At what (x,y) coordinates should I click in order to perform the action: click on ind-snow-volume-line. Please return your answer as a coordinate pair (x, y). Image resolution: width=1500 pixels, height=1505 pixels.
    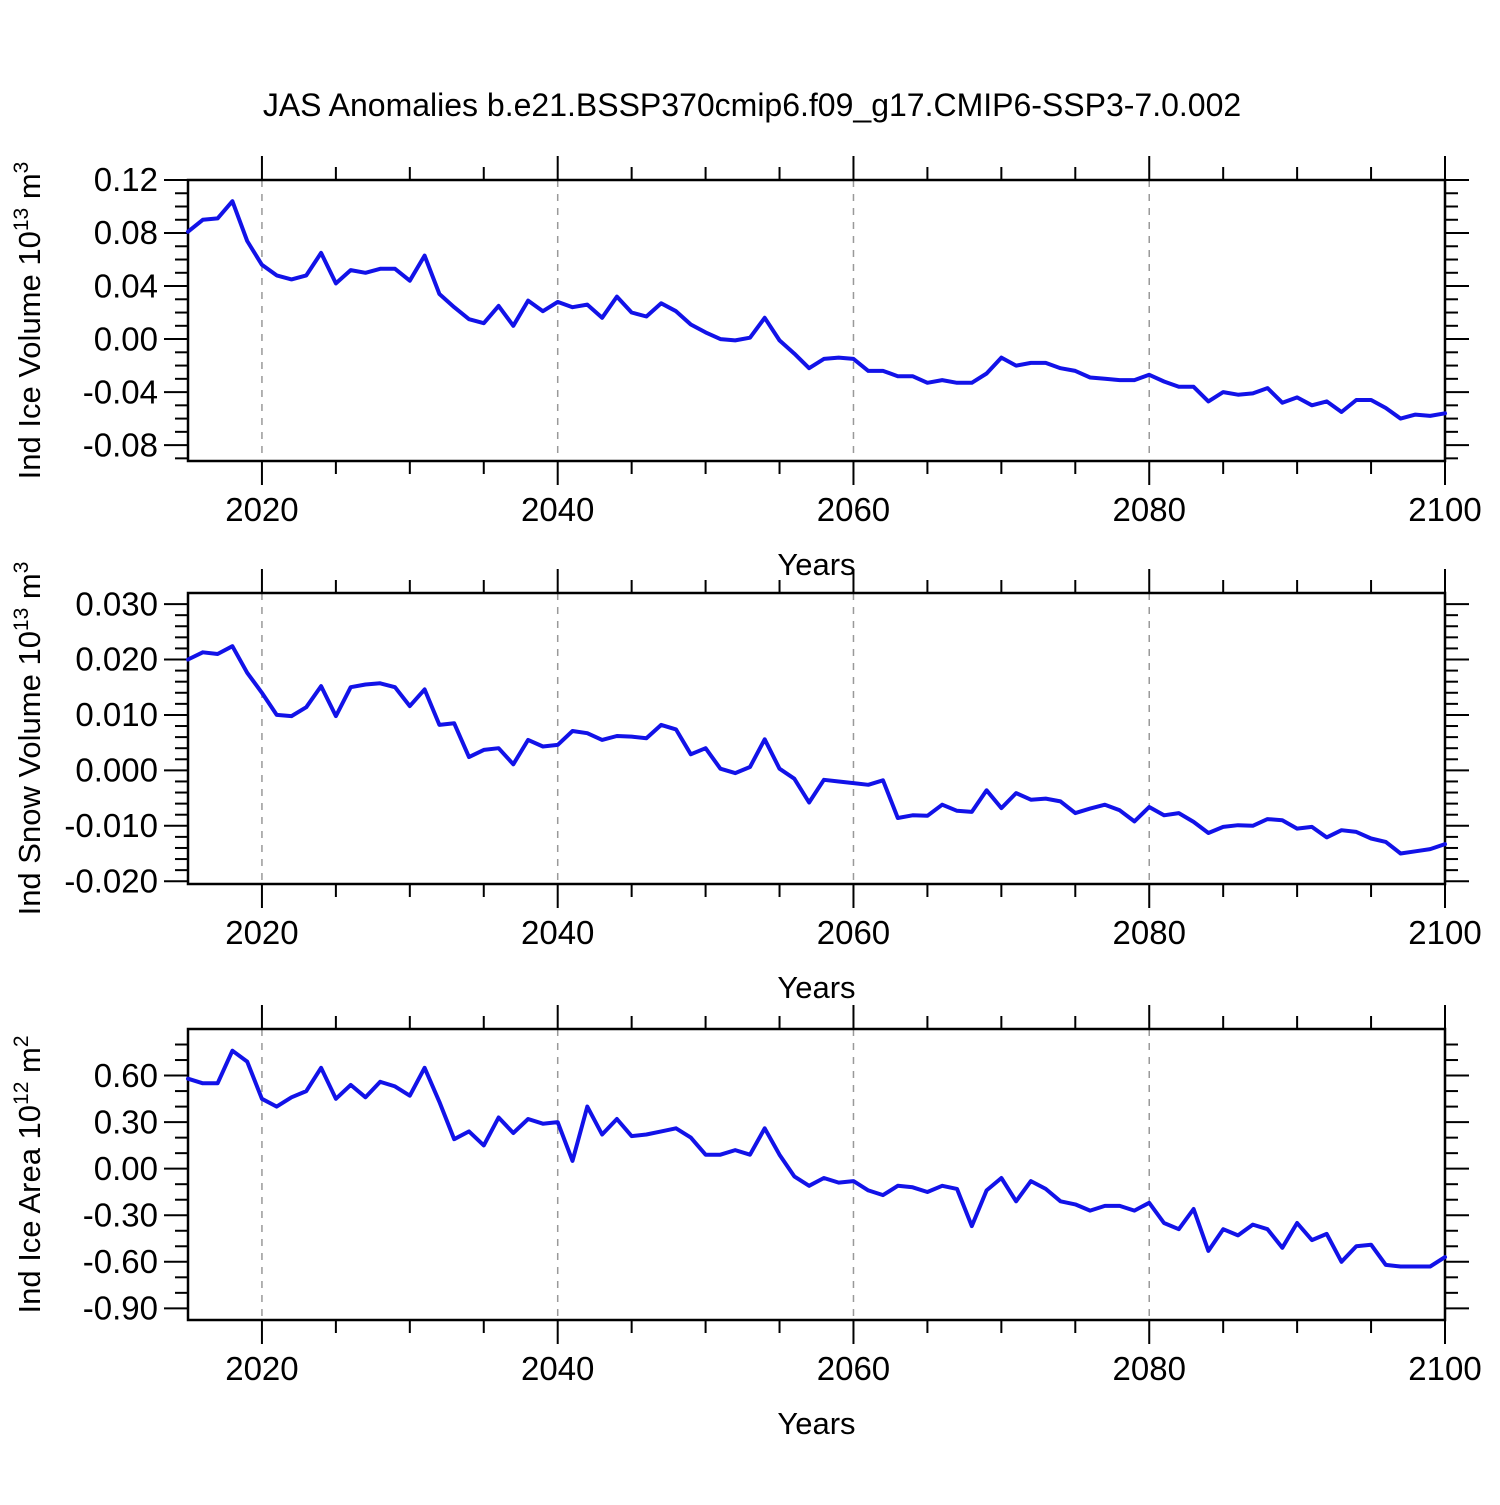
    Looking at the image, I should click on (816, 750).